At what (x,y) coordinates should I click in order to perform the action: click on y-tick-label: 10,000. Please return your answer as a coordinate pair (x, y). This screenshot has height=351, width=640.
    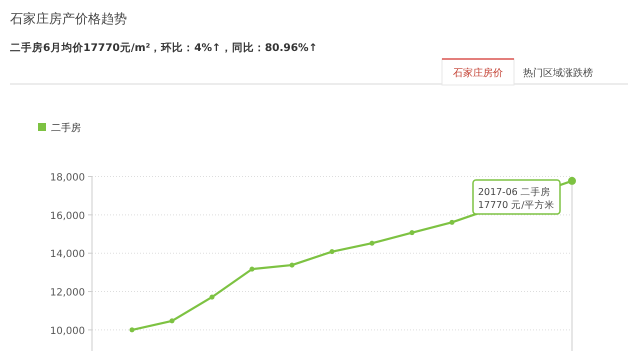
    Looking at the image, I should click on (67, 331).